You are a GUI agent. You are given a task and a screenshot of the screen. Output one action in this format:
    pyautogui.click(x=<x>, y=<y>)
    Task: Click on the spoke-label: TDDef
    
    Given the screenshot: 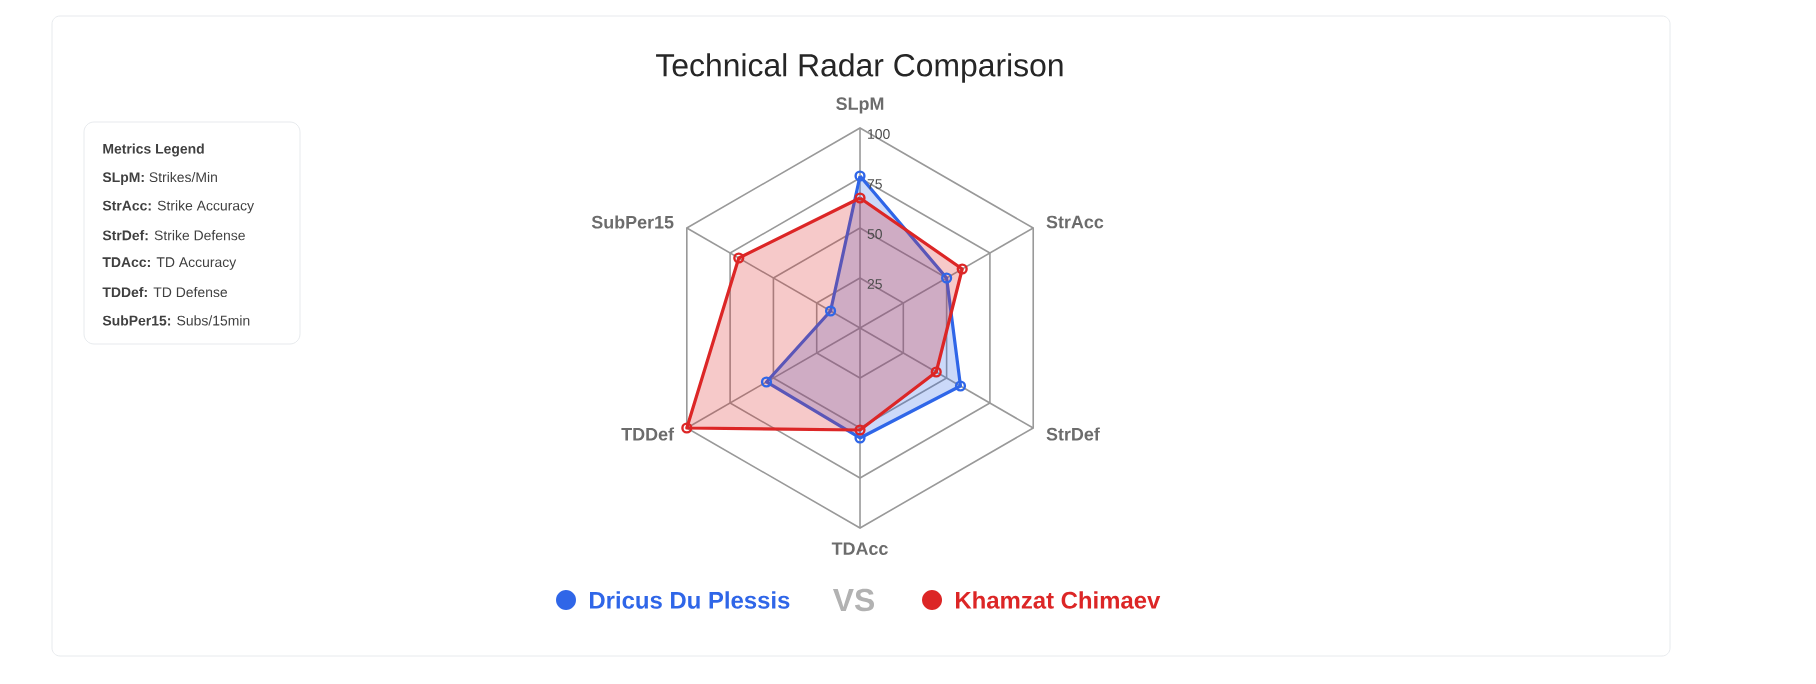 What is the action you would take?
    pyautogui.click(x=648, y=434)
    